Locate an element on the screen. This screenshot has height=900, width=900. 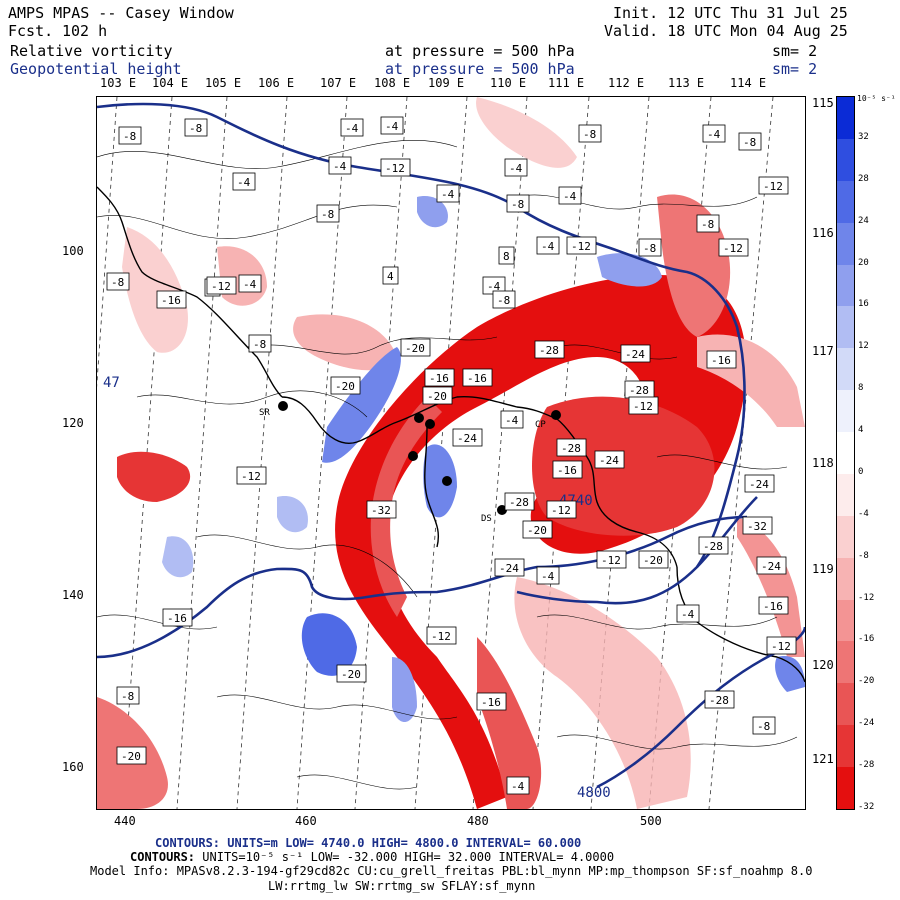
vorticity-value-label: -28 is located at coordinates (549, 349).